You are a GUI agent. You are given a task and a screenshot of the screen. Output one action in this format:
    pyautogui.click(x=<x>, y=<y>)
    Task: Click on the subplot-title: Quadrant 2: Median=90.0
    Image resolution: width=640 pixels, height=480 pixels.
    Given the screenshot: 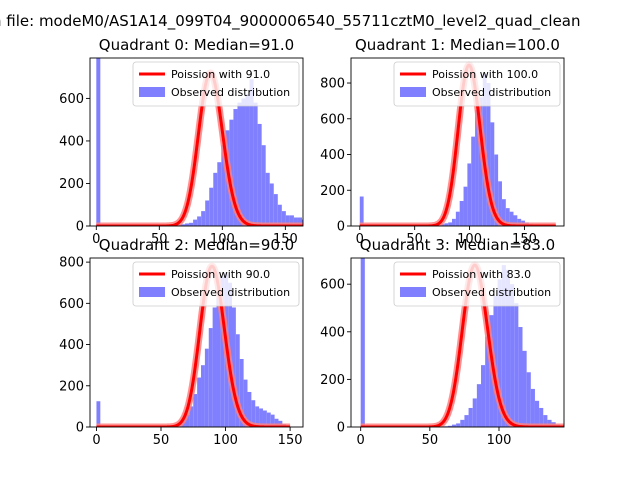 What is the action you would take?
    pyautogui.click(x=196, y=245)
    